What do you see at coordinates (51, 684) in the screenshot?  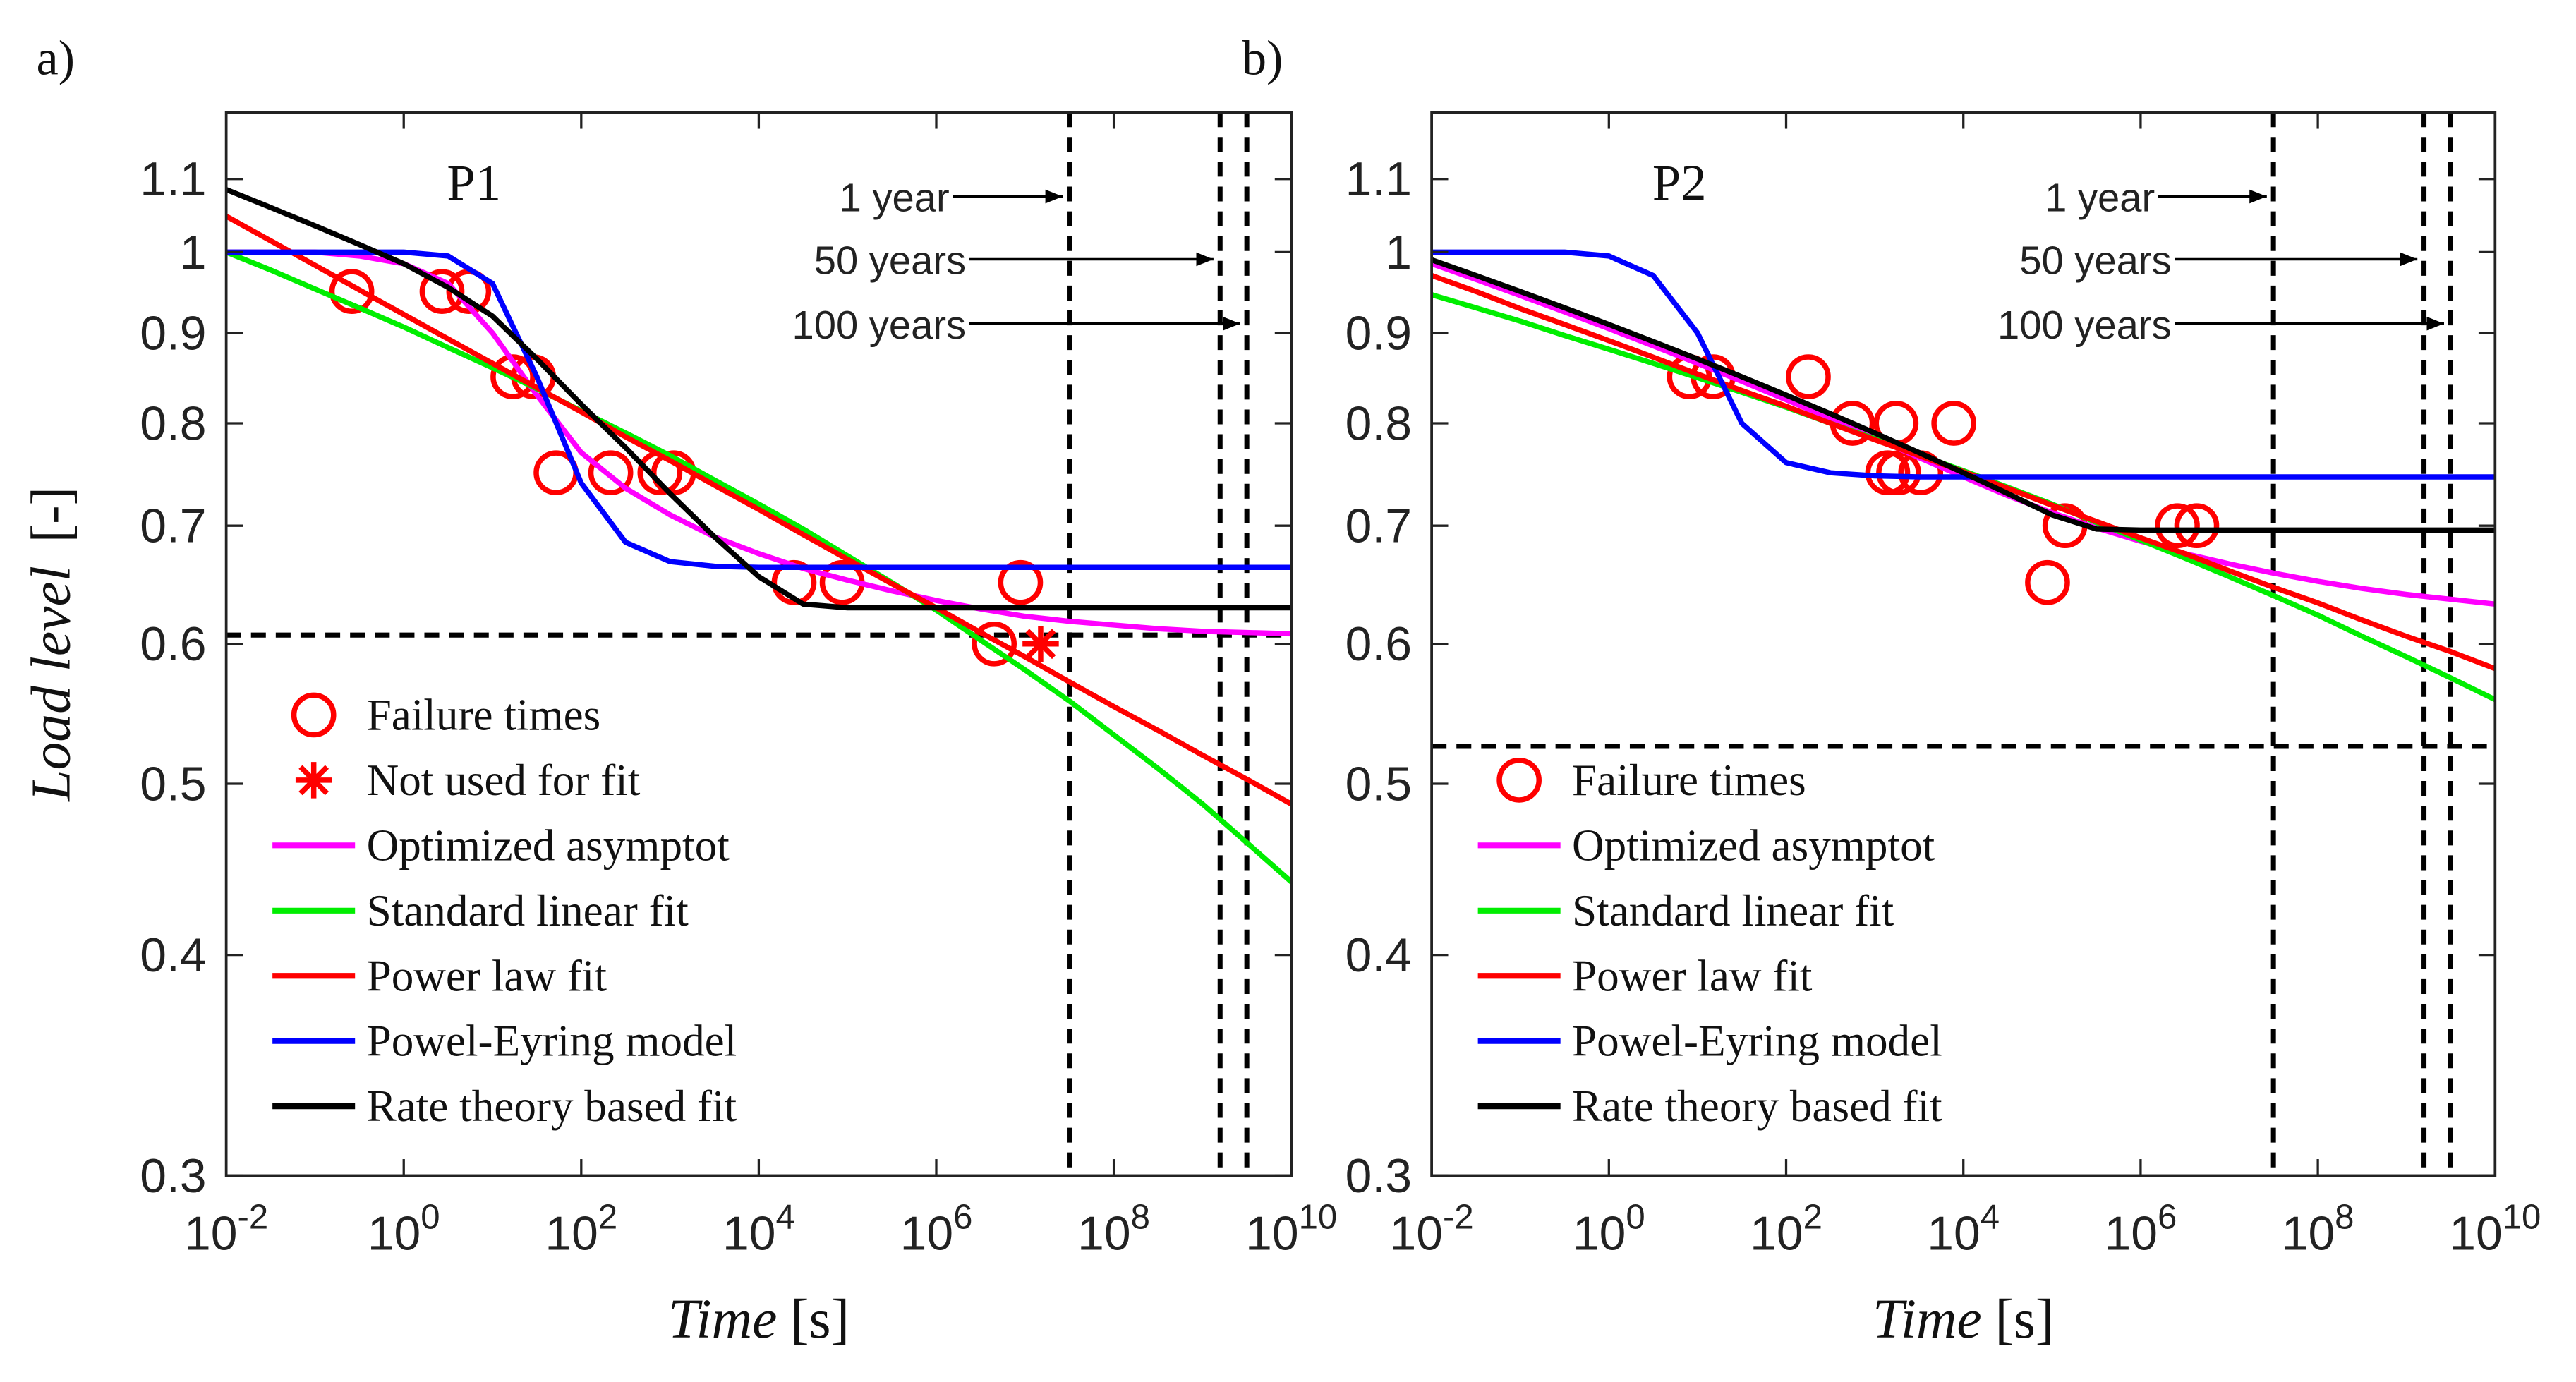 I see `y-axis-label-name: Load level` at bounding box center [51, 684].